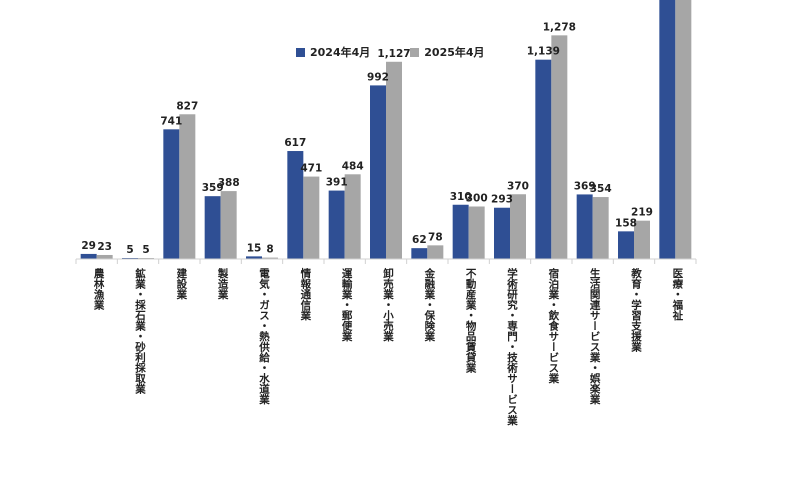 This screenshot has width=800, height=499. I want to click on value-label-2024: 617, so click(295, 143).